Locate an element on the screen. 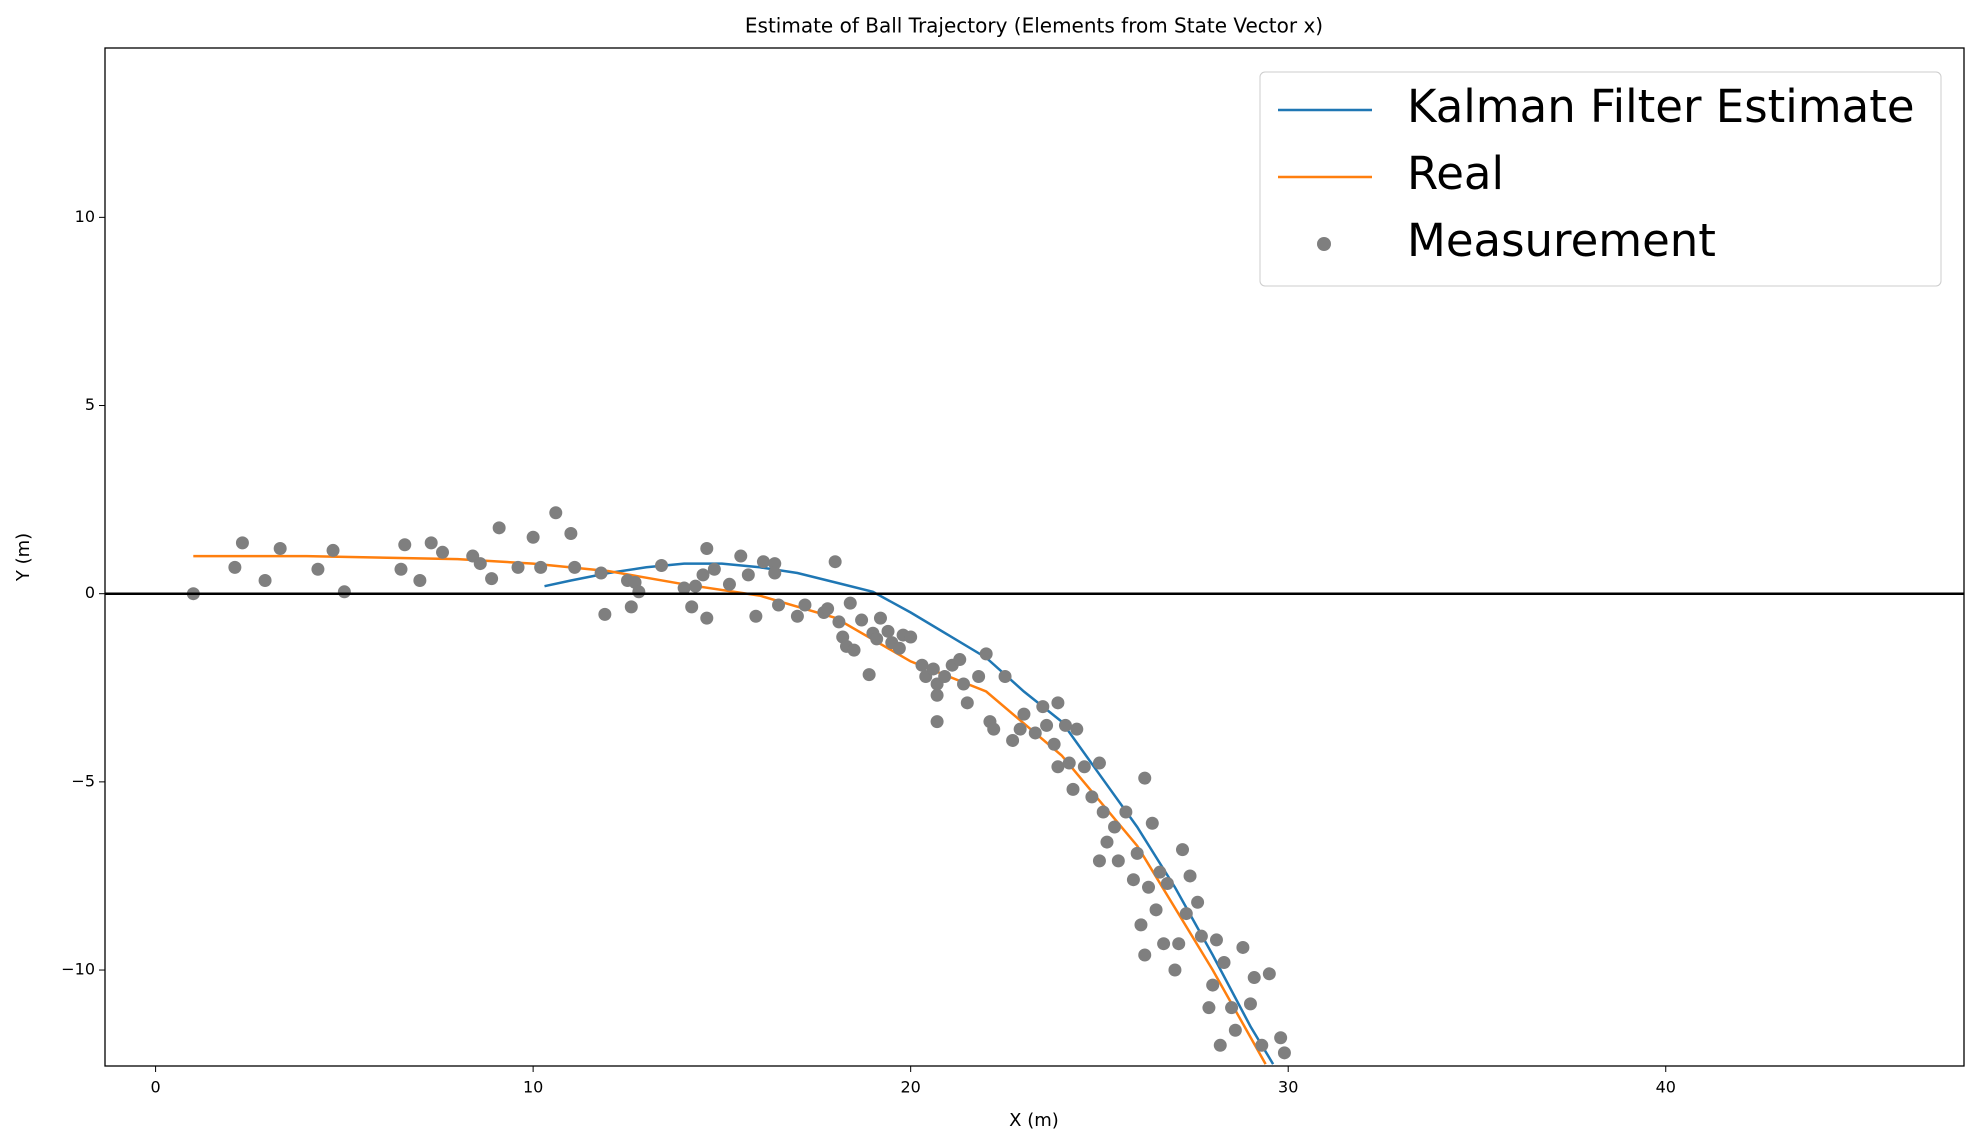 Image resolution: width=1979 pixels, height=1148 pixels. x-tick-label: 0 is located at coordinates (155, 1087).